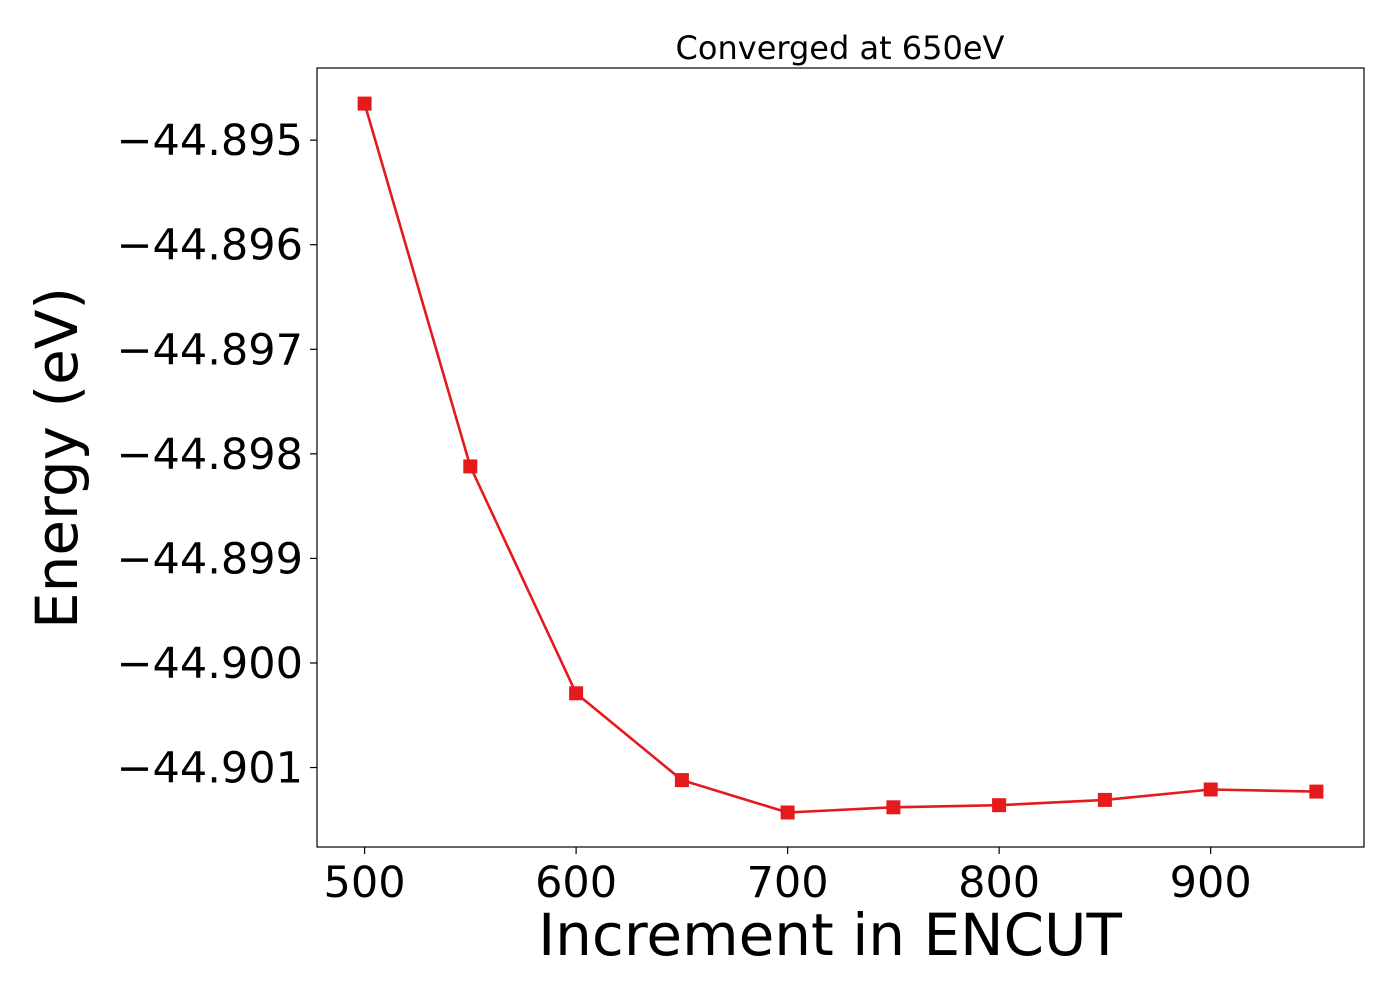 Image resolution: width=1400 pixels, height=1004 pixels. I want to click on y-tick-label: −44.901, so click(210, 769).